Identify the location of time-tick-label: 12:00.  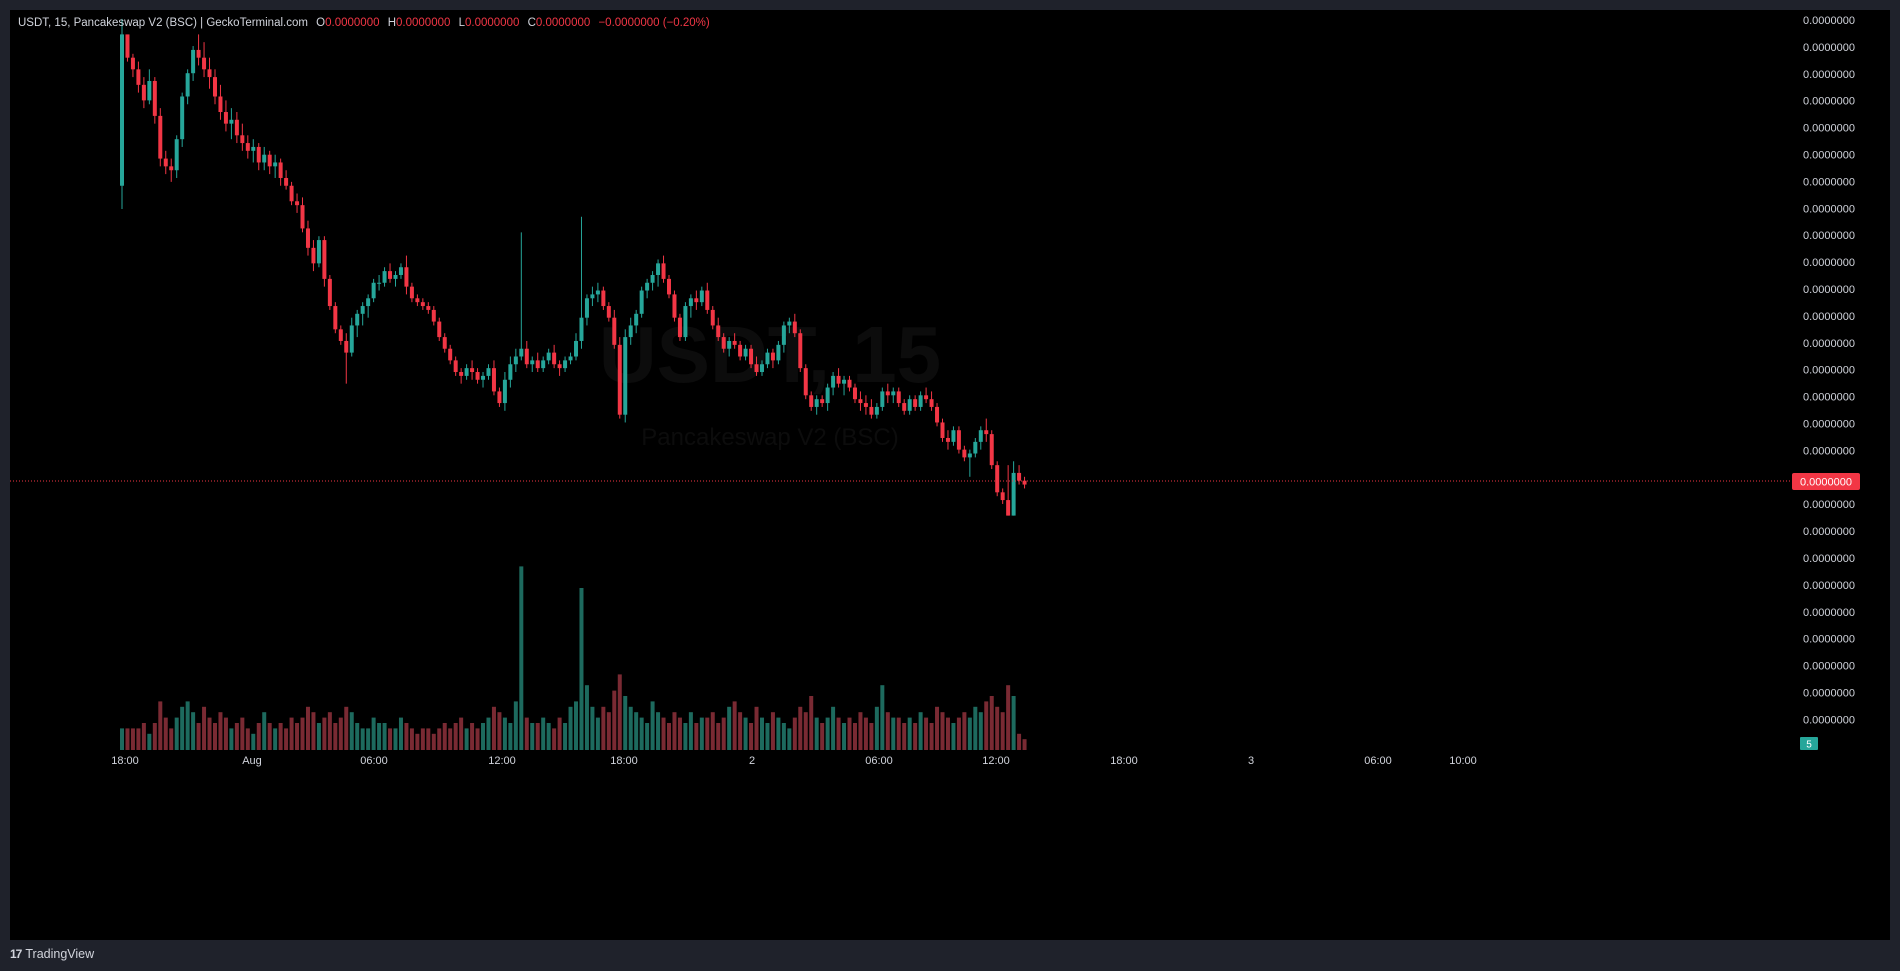
(502, 761).